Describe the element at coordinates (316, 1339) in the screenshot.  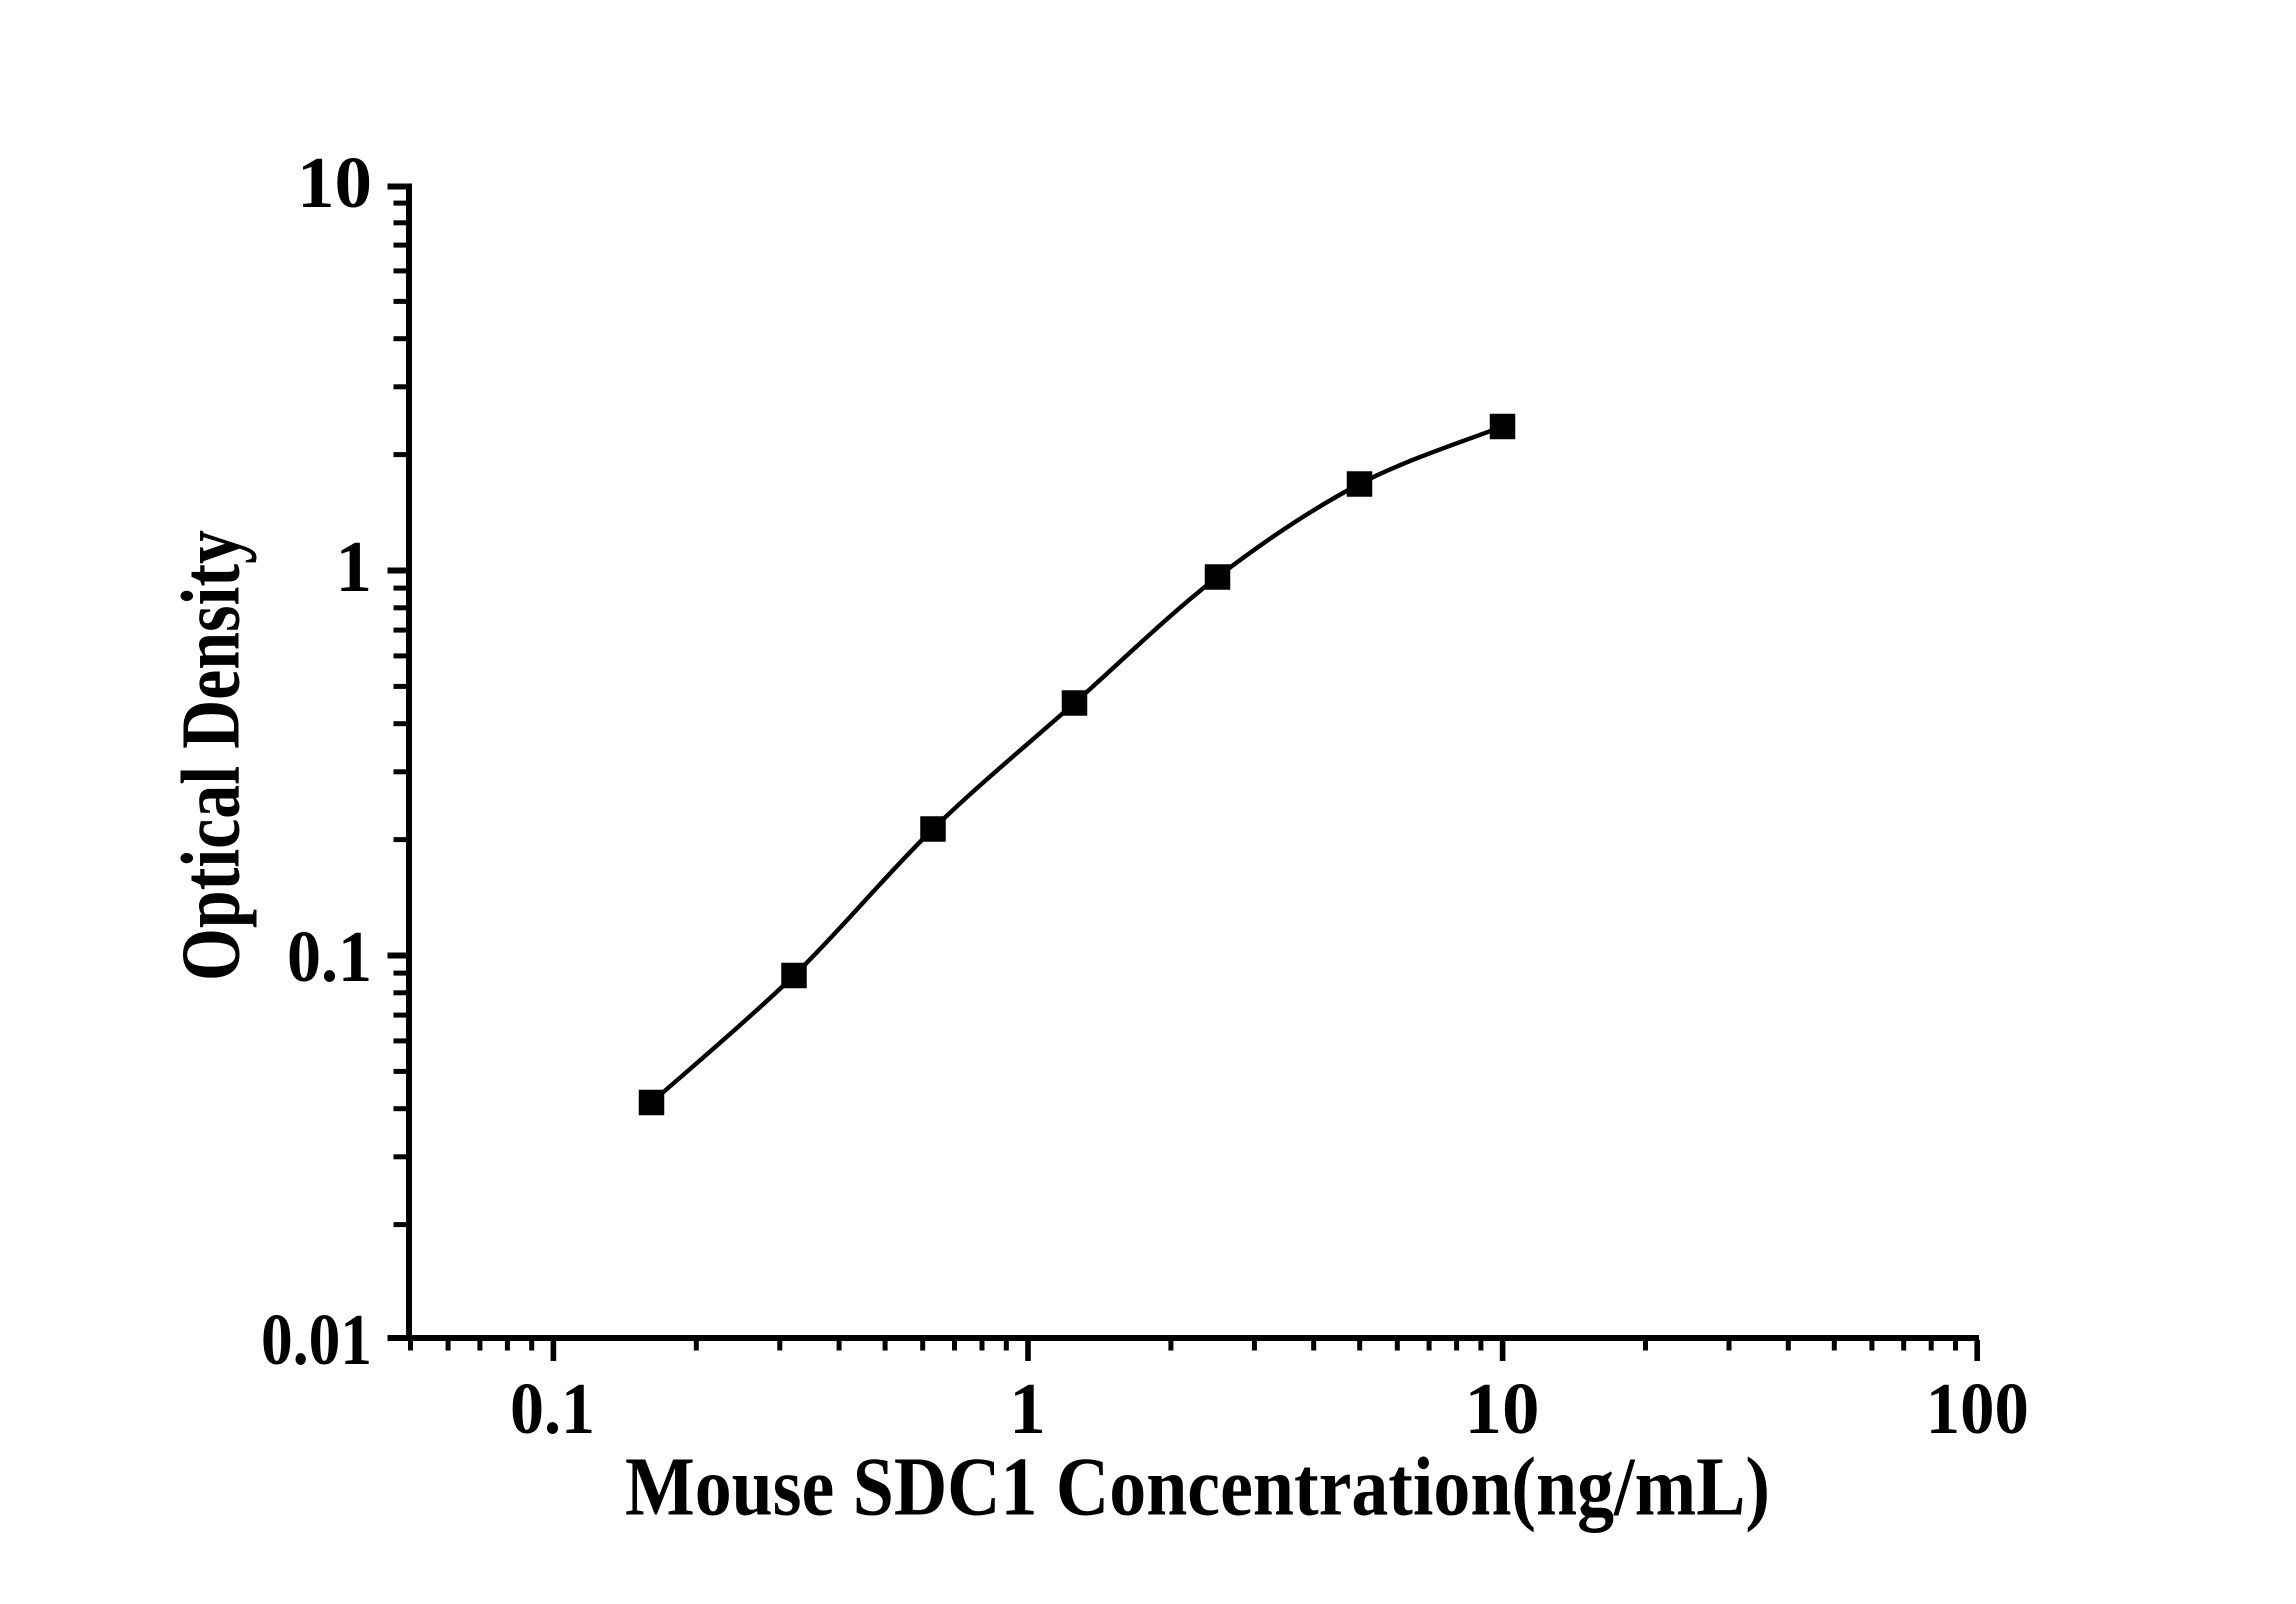
I see `svg-text: 0.01` at that location.